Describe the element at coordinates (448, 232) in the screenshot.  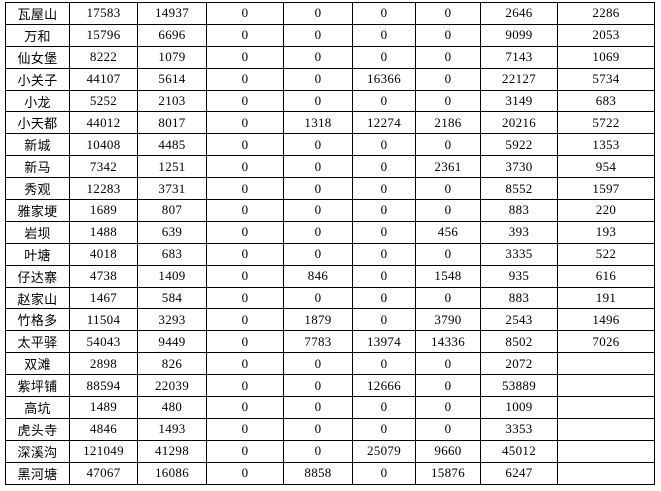
I see `value-cell: 456` at that location.